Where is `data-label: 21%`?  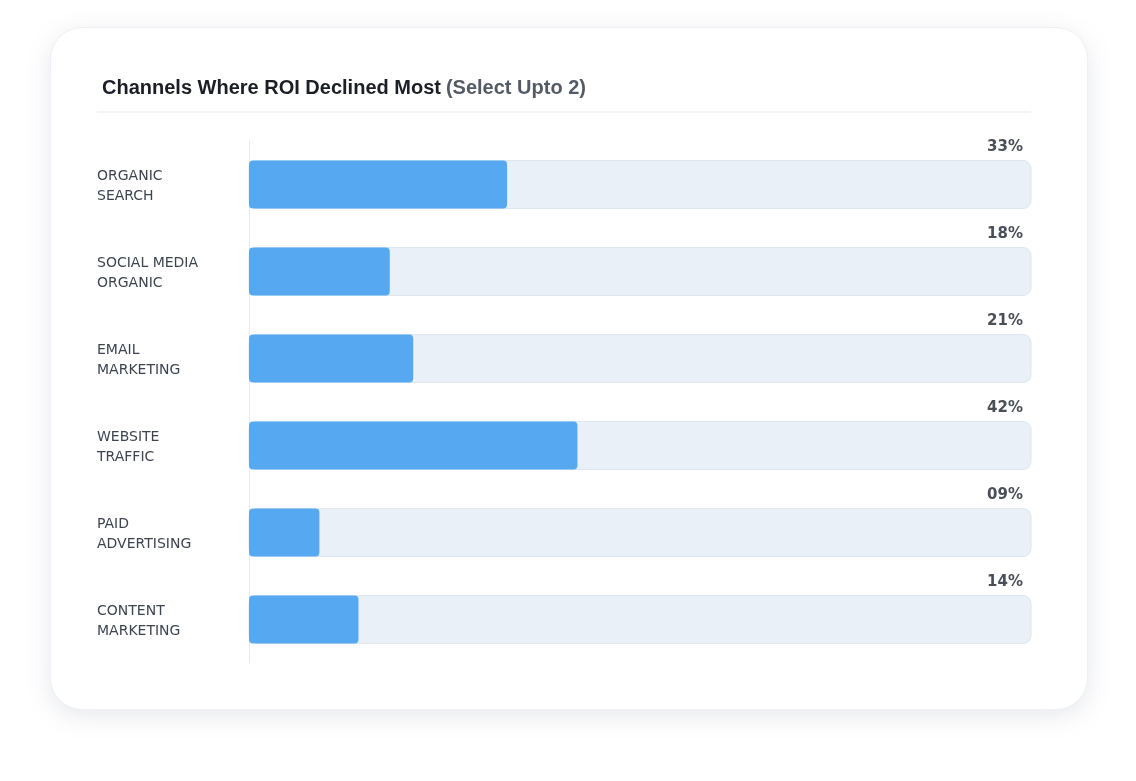 data-label: 21% is located at coordinates (1005, 320).